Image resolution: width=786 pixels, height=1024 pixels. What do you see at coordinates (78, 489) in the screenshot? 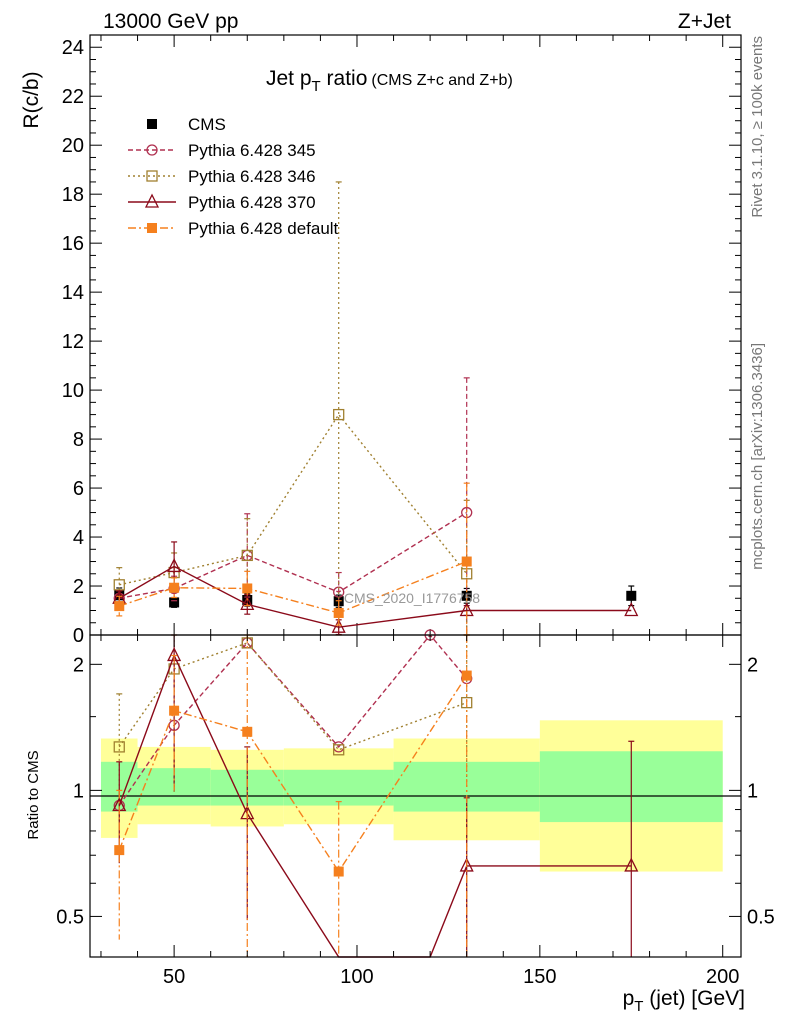
I see `main-ytick-label: 6` at bounding box center [78, 489].